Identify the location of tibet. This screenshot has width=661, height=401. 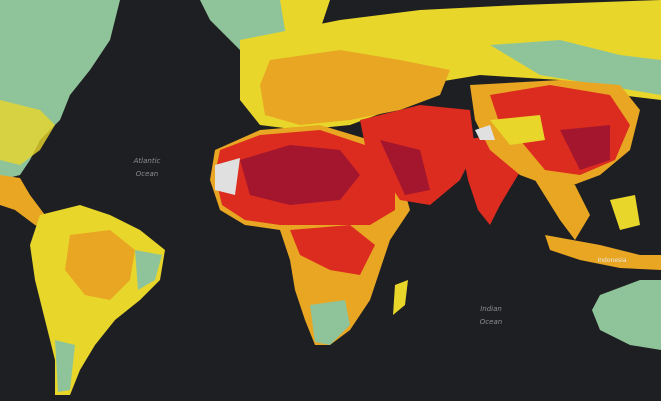
(517, 130).